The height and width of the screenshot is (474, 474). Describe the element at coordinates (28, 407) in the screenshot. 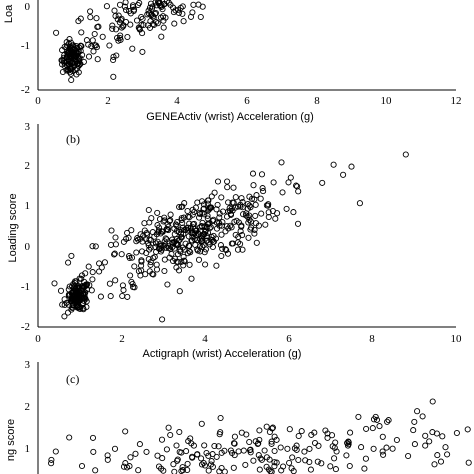

I see `panel-c-y-tick: 2` at that location.